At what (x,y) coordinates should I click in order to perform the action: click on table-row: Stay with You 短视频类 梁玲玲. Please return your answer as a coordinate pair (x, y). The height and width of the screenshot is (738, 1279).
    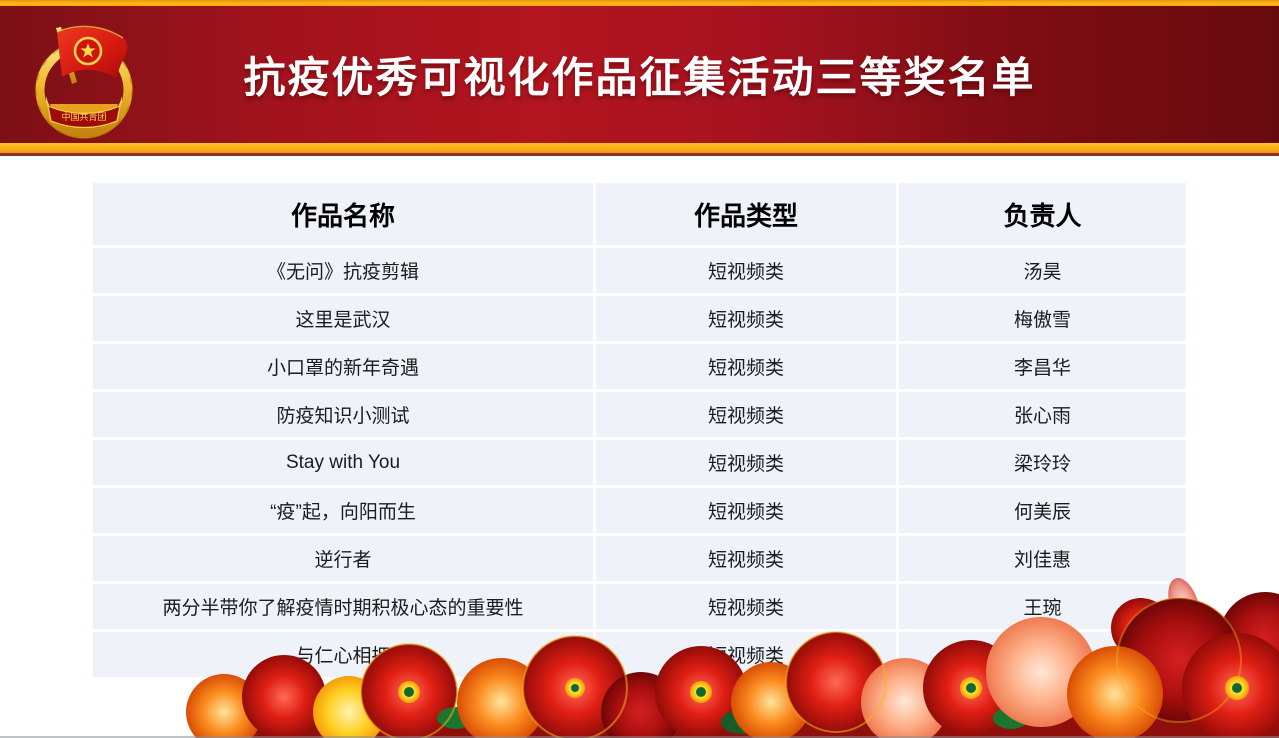
    Looking at the image, I should click on (639, 462).